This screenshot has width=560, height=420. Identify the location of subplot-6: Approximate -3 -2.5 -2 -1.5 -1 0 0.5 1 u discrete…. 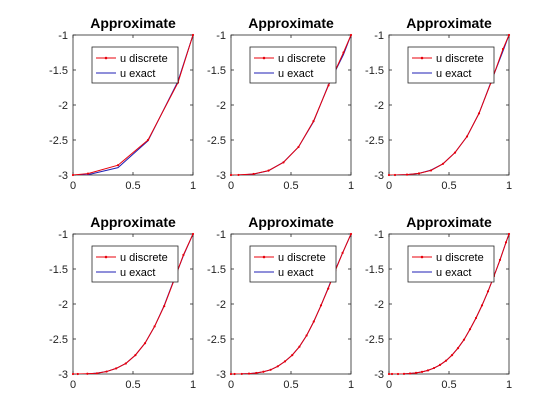
(438, 302).